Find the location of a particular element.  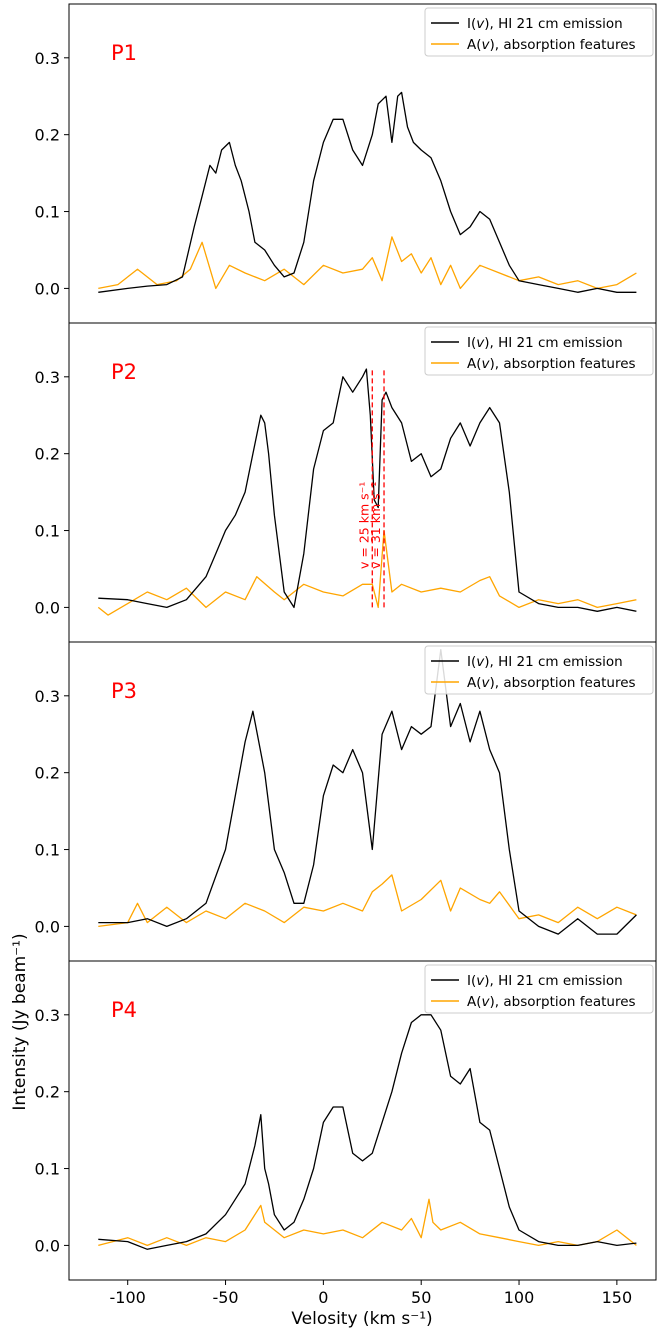

x-tick-label: 100 is located at coordinates (519, 1297).